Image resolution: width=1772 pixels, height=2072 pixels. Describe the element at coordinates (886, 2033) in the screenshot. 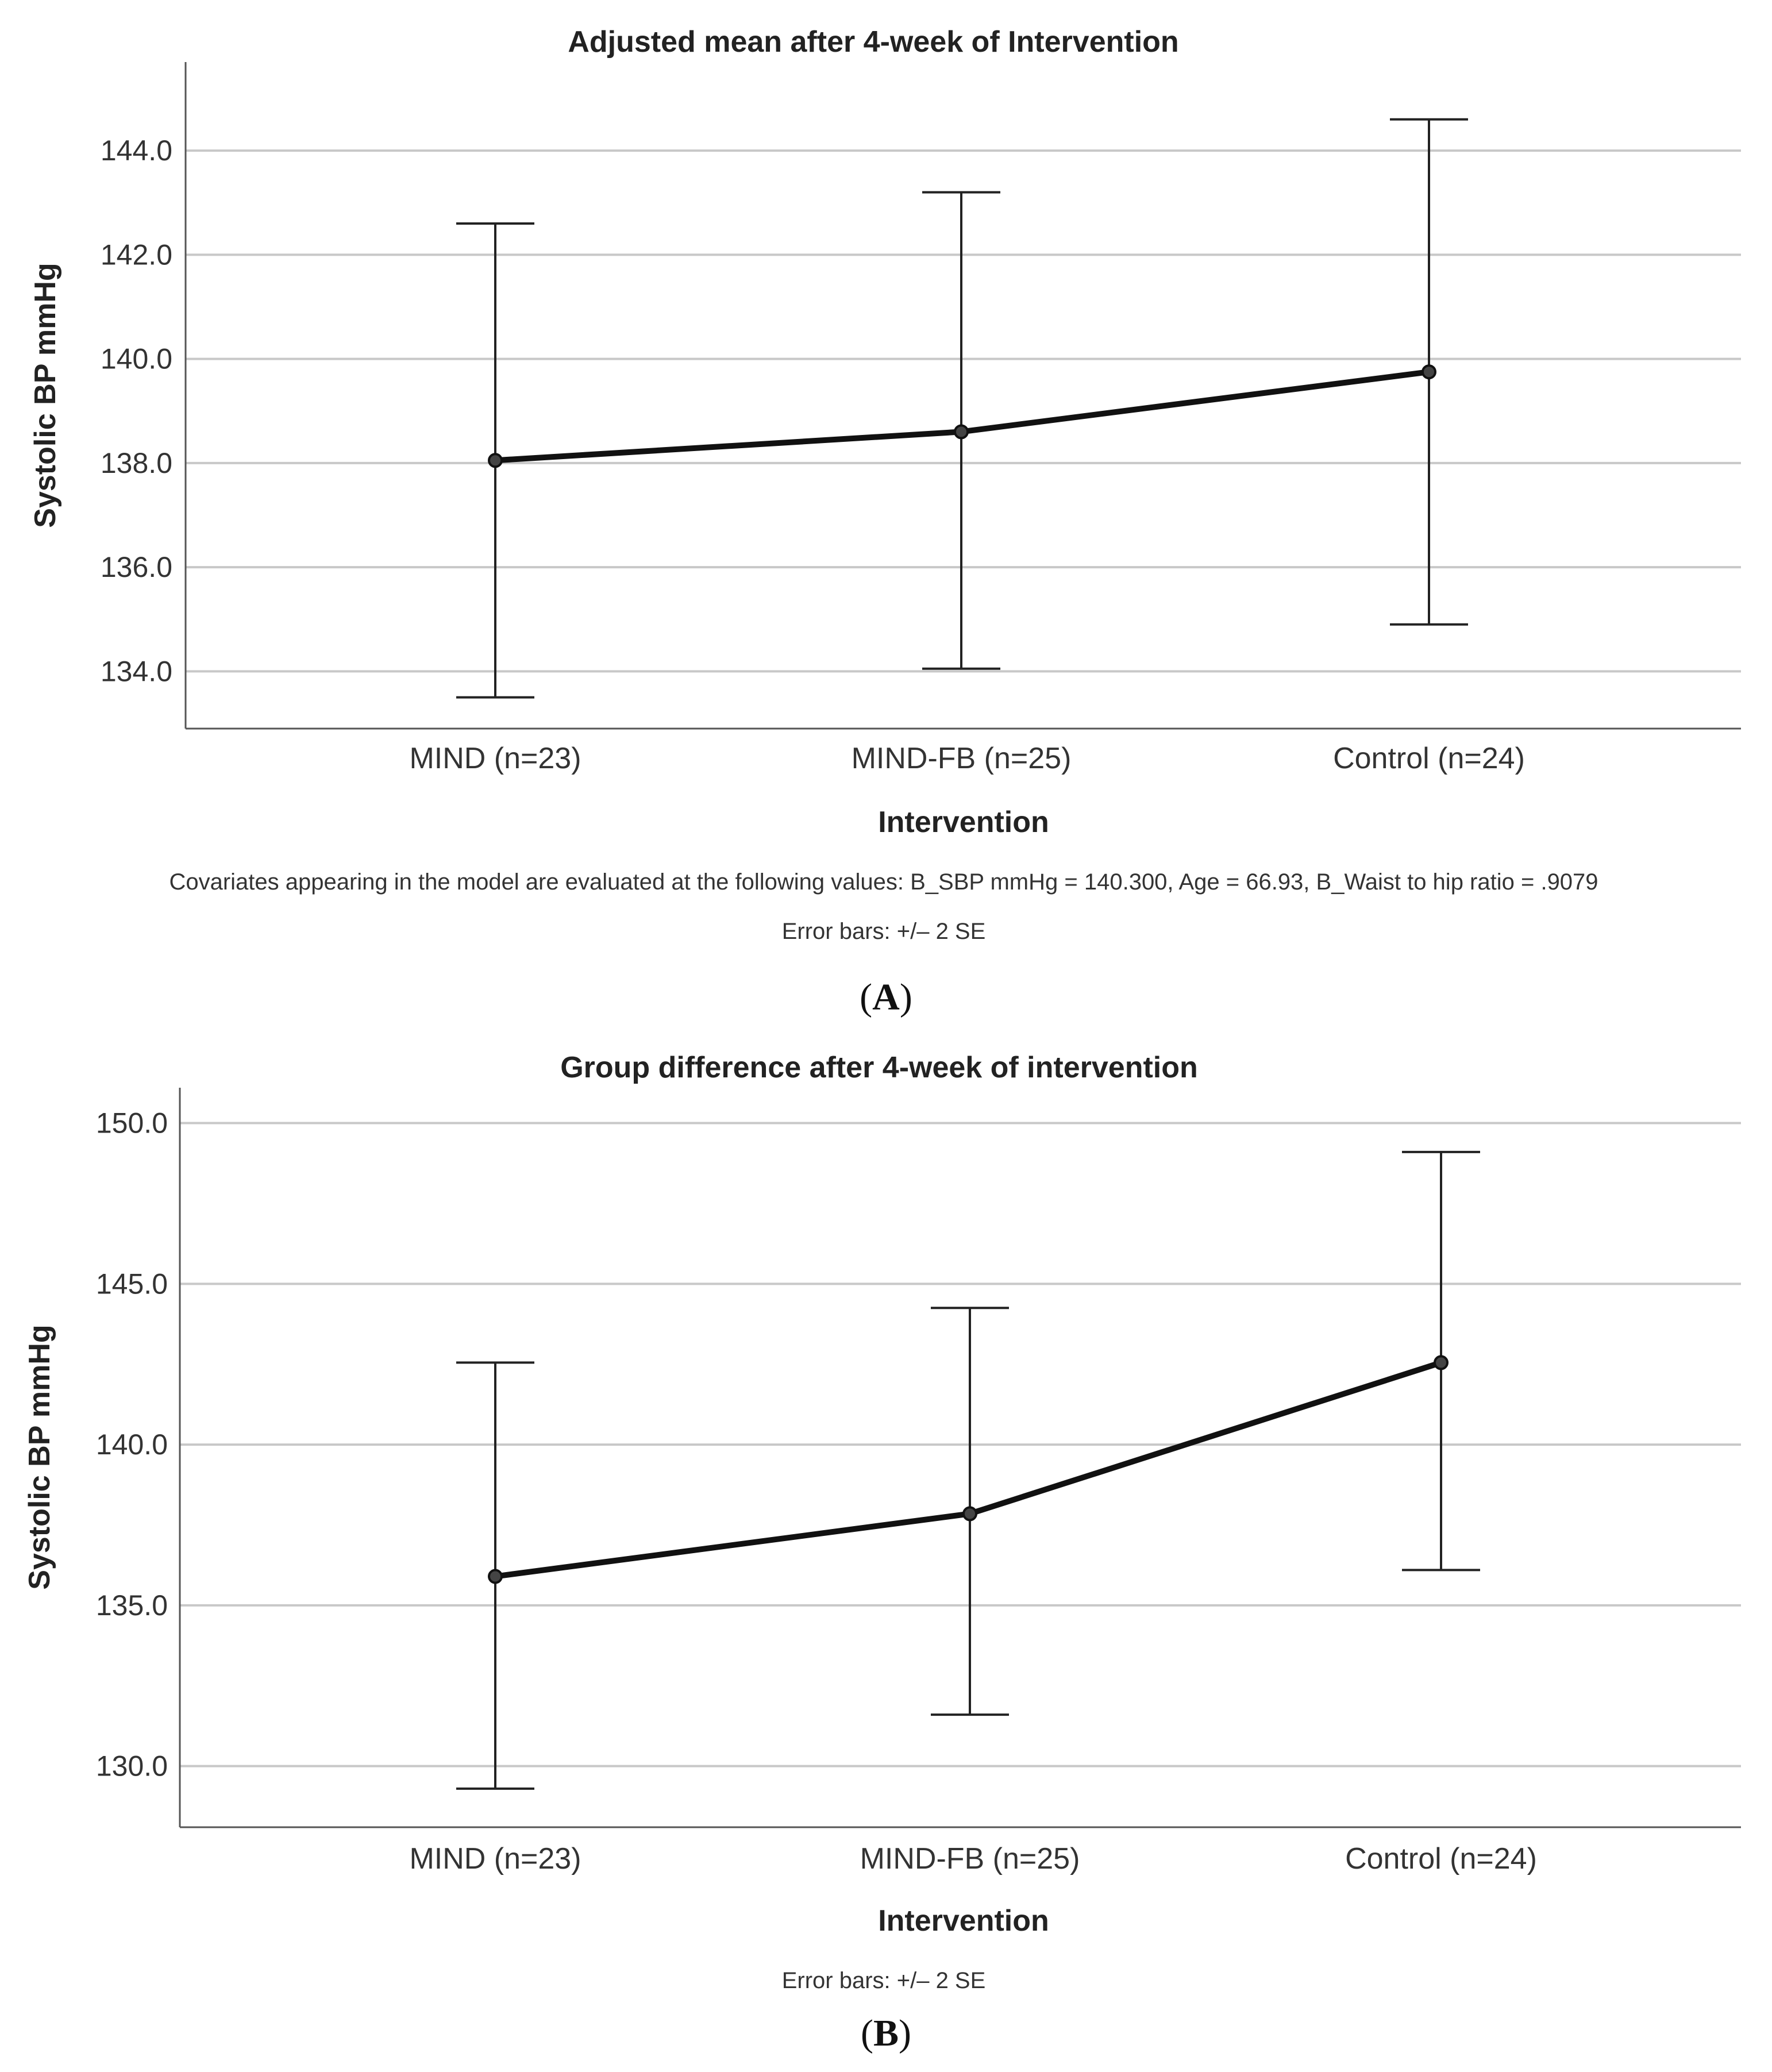

I see `panel-label: (B)` at that location.